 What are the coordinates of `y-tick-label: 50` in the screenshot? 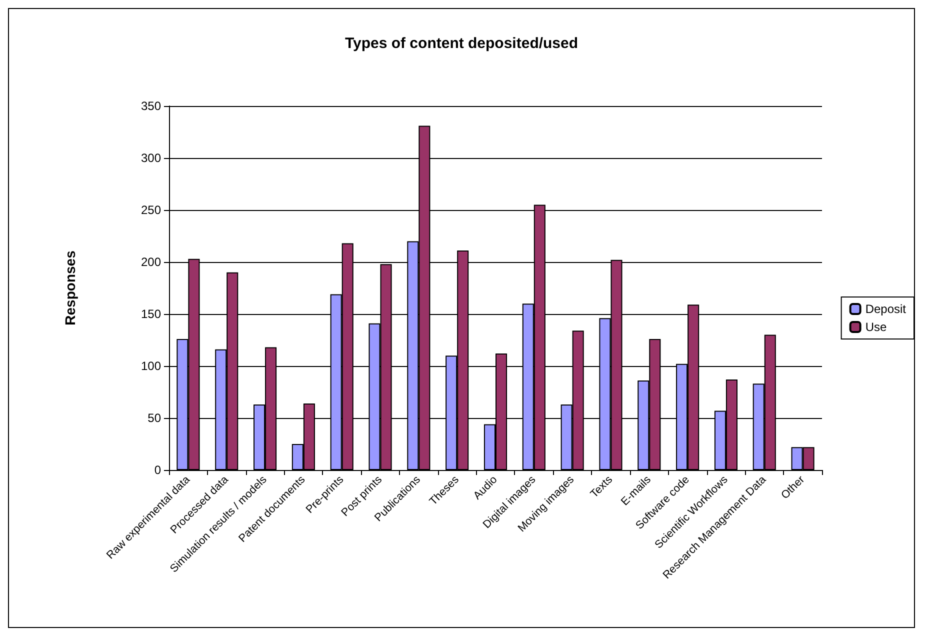 It's located at (155, 418).